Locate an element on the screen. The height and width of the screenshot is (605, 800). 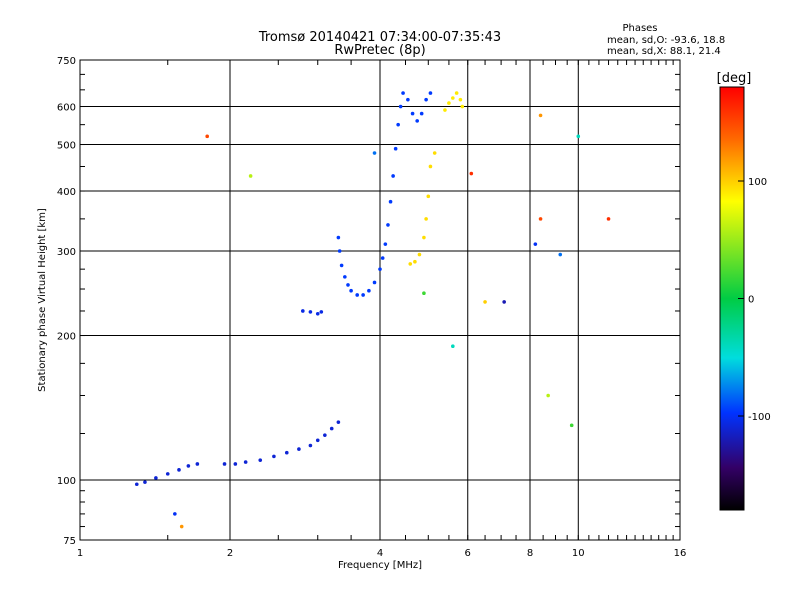
x-tick-label: 8 is located at coordinates (530, 553).